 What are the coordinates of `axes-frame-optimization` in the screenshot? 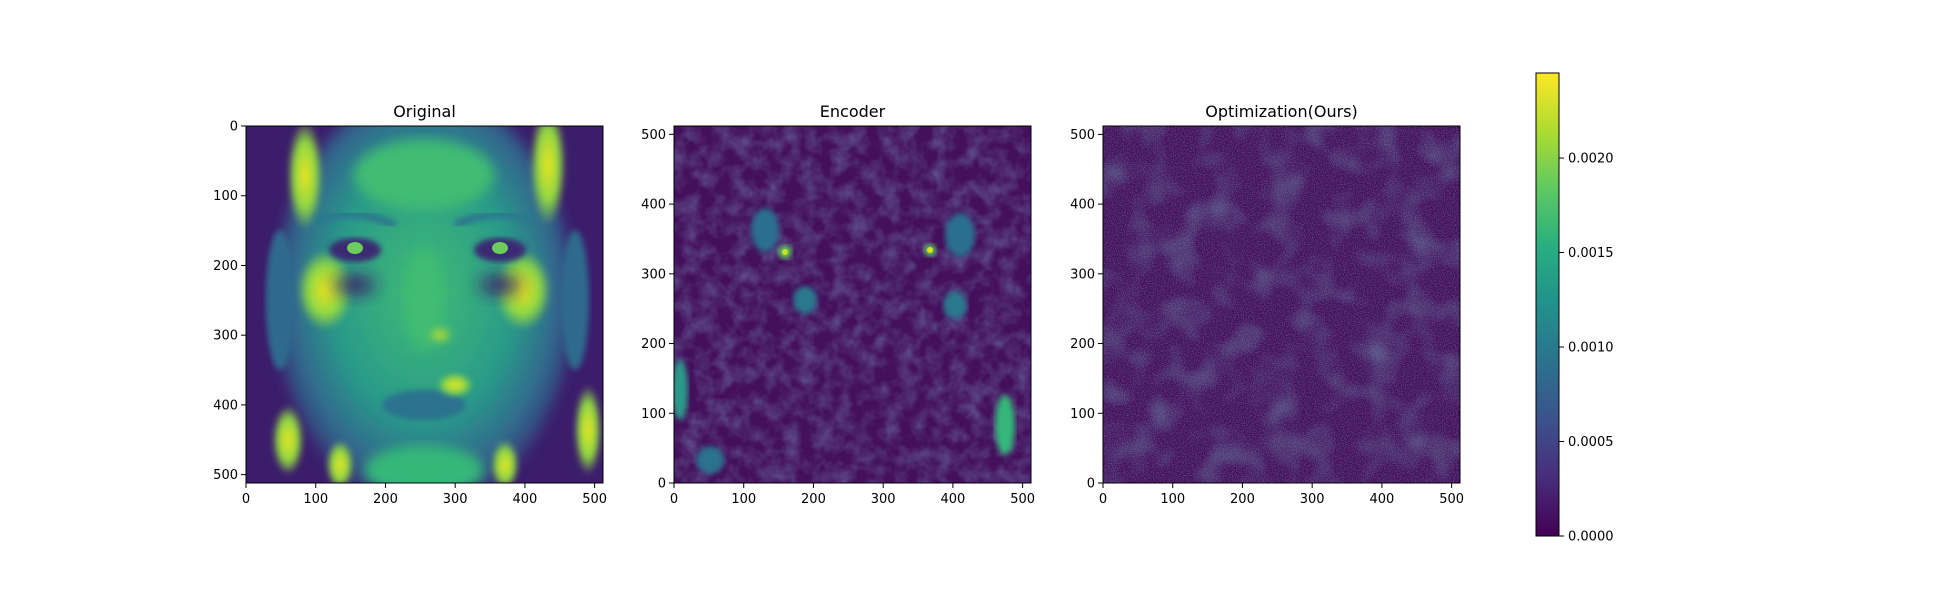 It's located at (1281, 304).